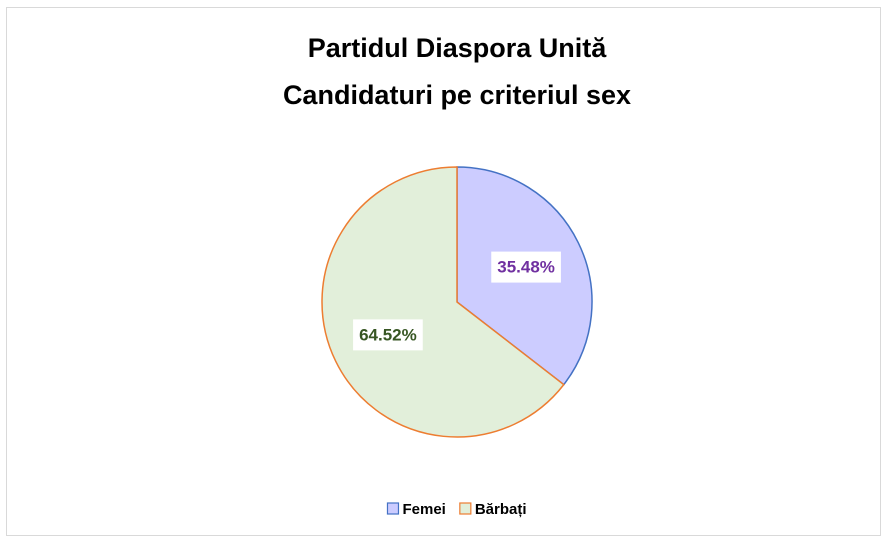 The height and width of the screenshot is (537, 889). Describe the element at coordinates (443, 302) in the screenshot. I see `pie-slice` at that location.